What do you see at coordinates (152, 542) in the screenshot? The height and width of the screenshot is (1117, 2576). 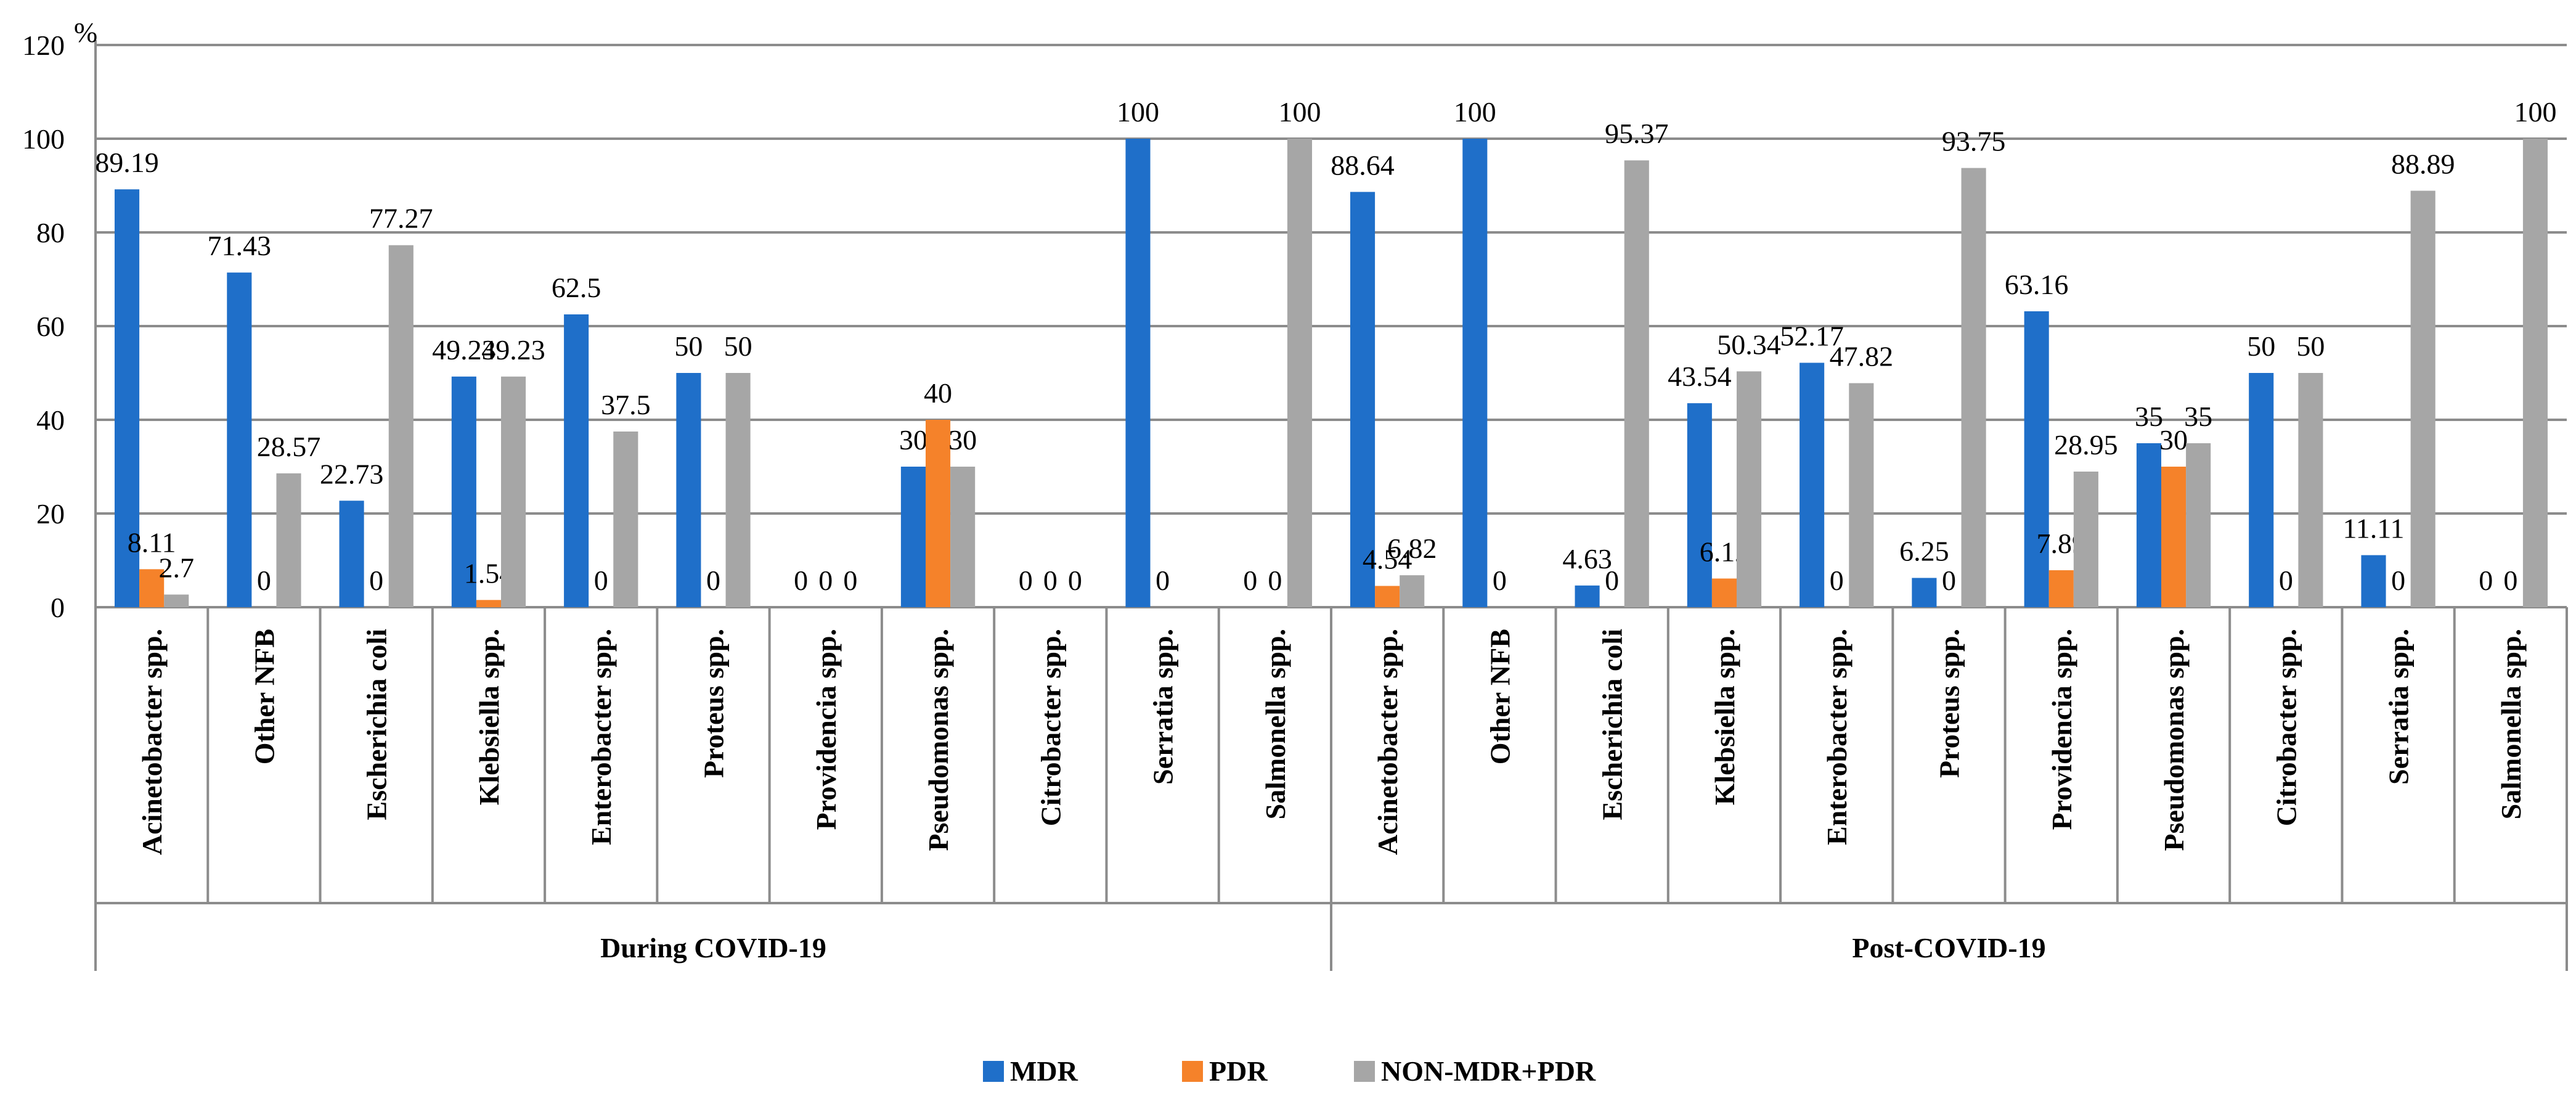 I see `data-label: 8.11` at bounding box center [152, 542].